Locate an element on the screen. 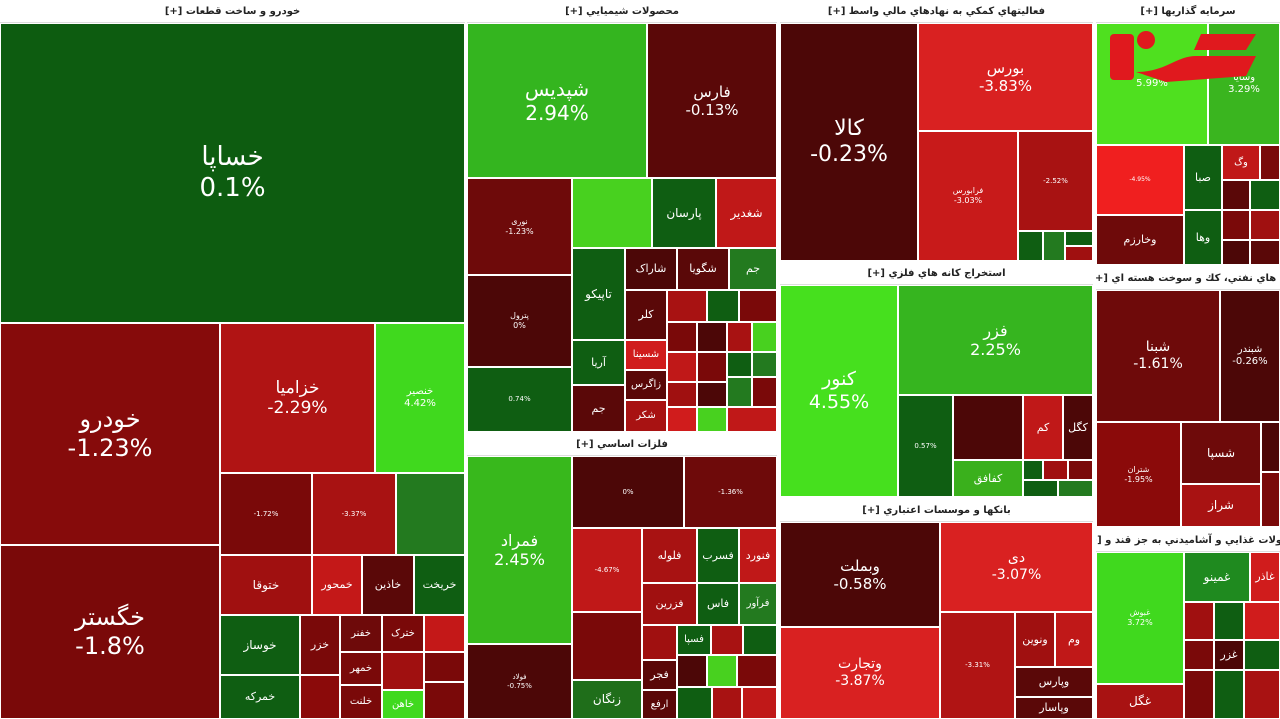  sector-header: خودرو و ساخت قطعات [+] is located at coordinates (232, 11).